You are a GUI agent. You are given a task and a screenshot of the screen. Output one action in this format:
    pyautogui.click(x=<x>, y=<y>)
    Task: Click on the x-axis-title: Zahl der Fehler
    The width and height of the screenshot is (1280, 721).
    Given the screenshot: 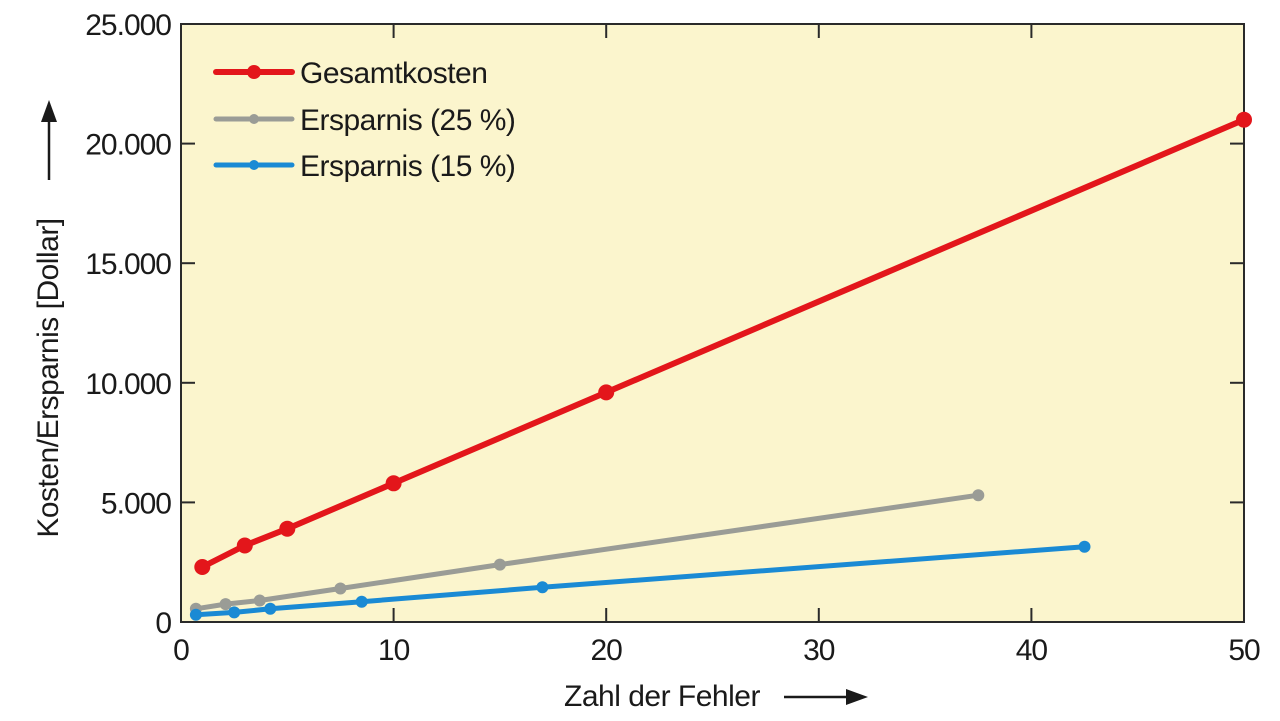 What is the action you would take?
    pyautogui.click(x=662, y=696)
    